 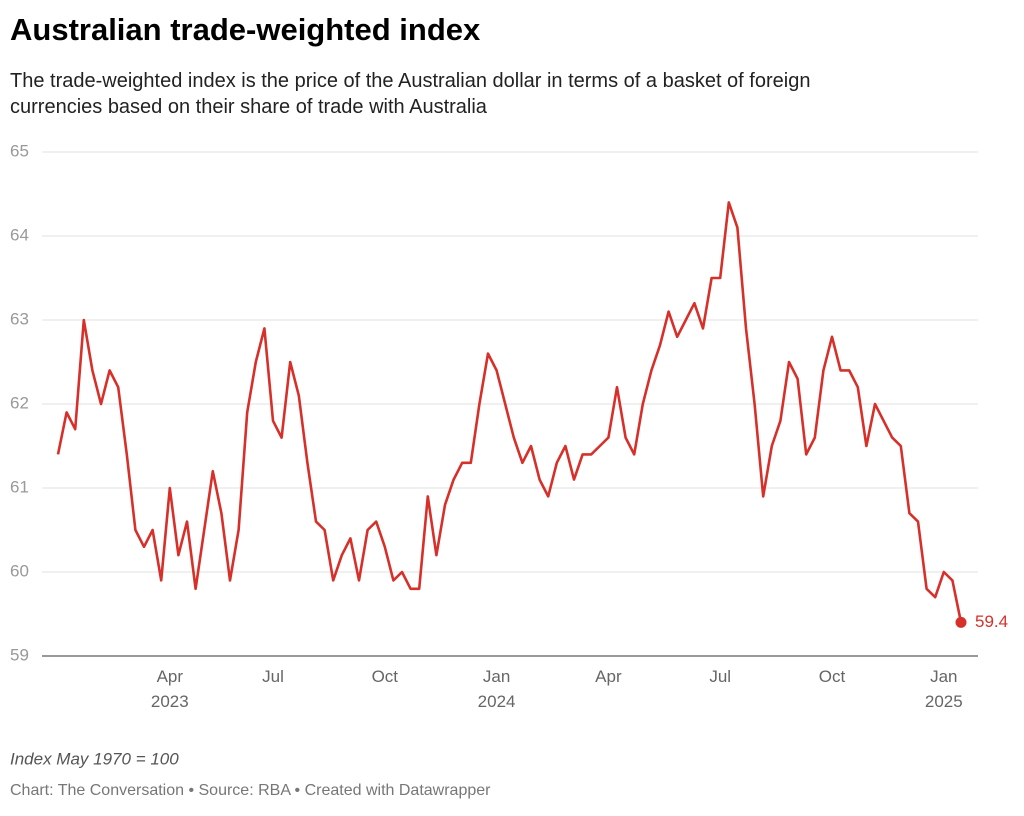 What do you see at coordinates (497, 689) in the screenshot?
I see `x-tick-label: Jan 2024` at bounding box center [497, 689].